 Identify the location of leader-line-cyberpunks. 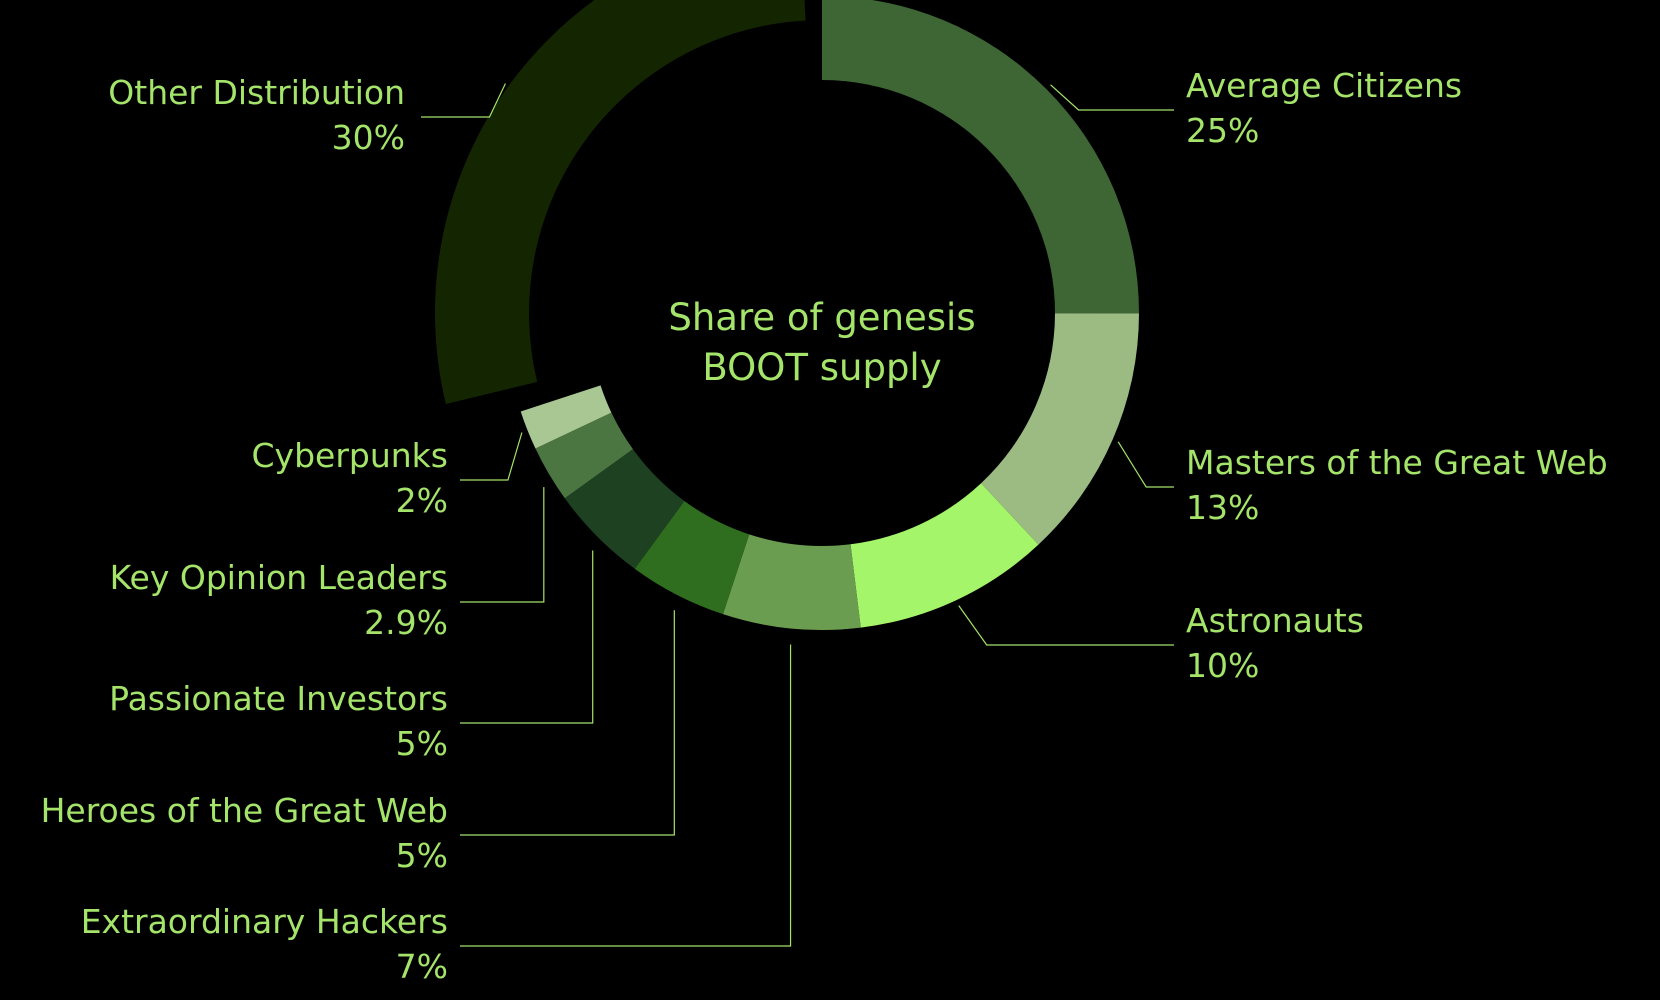
(491, 456).